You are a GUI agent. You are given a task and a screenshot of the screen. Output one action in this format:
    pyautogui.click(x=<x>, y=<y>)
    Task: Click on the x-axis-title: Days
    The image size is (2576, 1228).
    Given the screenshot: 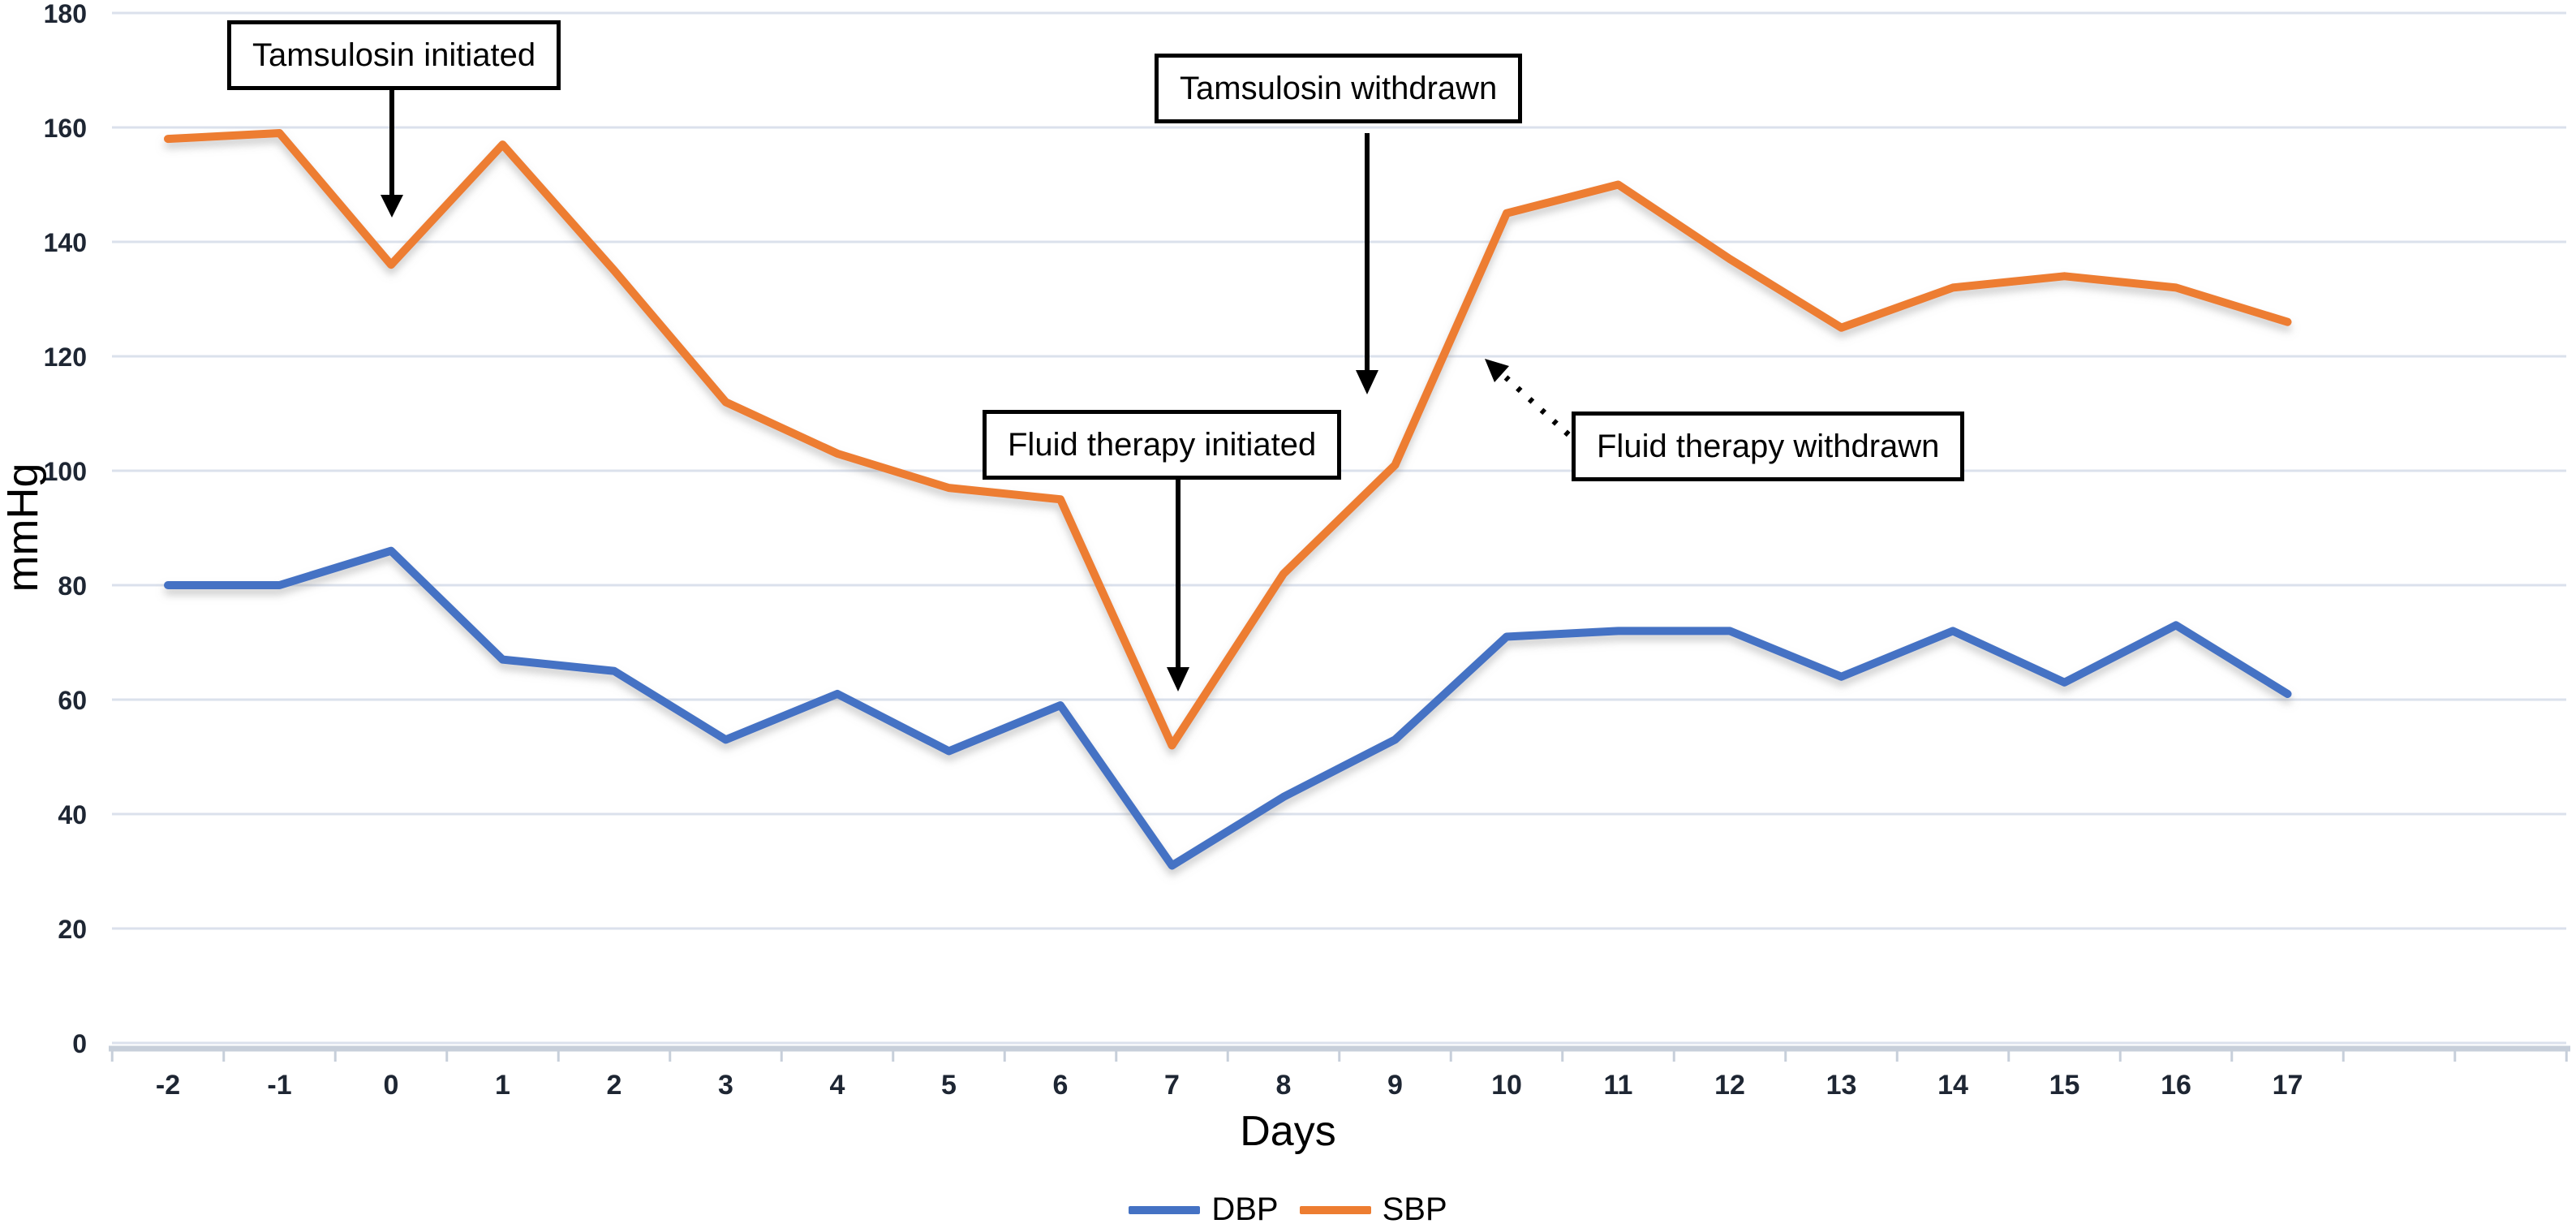 What is the action you would take?
    pyautogui.click(x=1288, y=1131)
    